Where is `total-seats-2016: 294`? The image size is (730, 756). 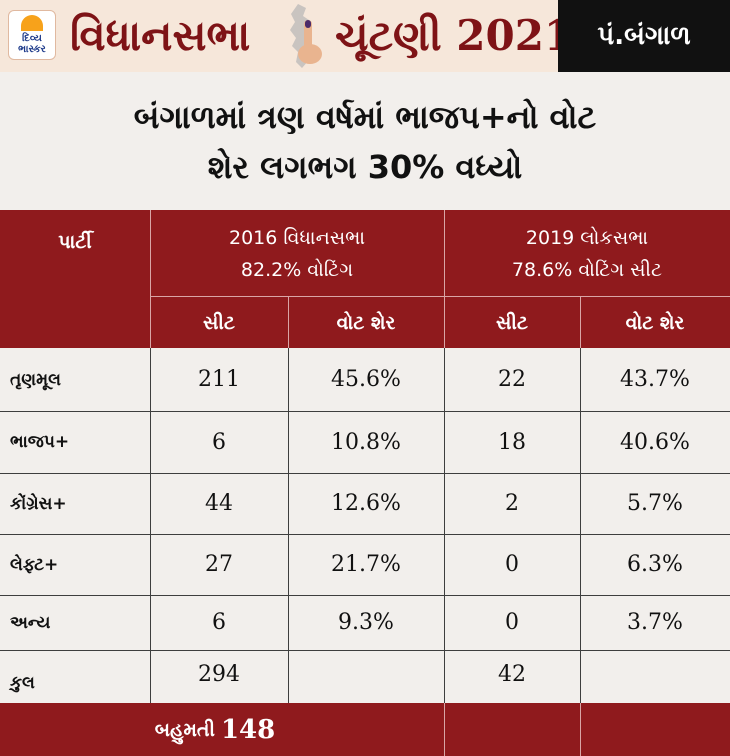
total-seats-2016: 294 is located at coordinates (219, 674).